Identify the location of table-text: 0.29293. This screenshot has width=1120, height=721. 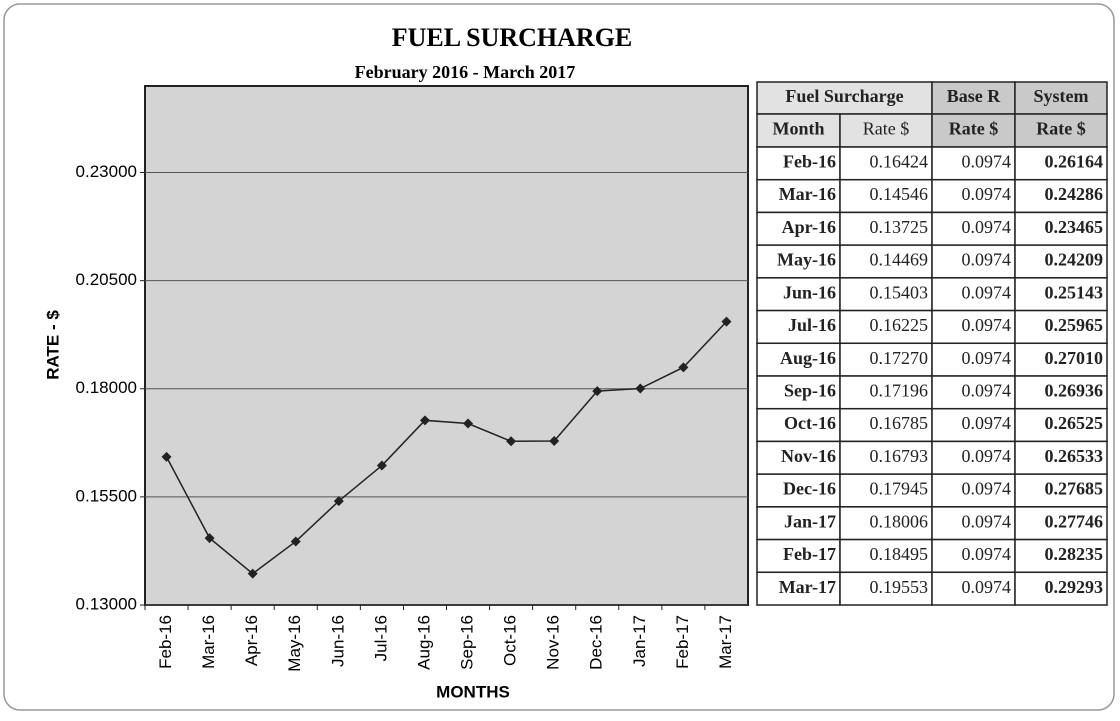
(1074, 587).